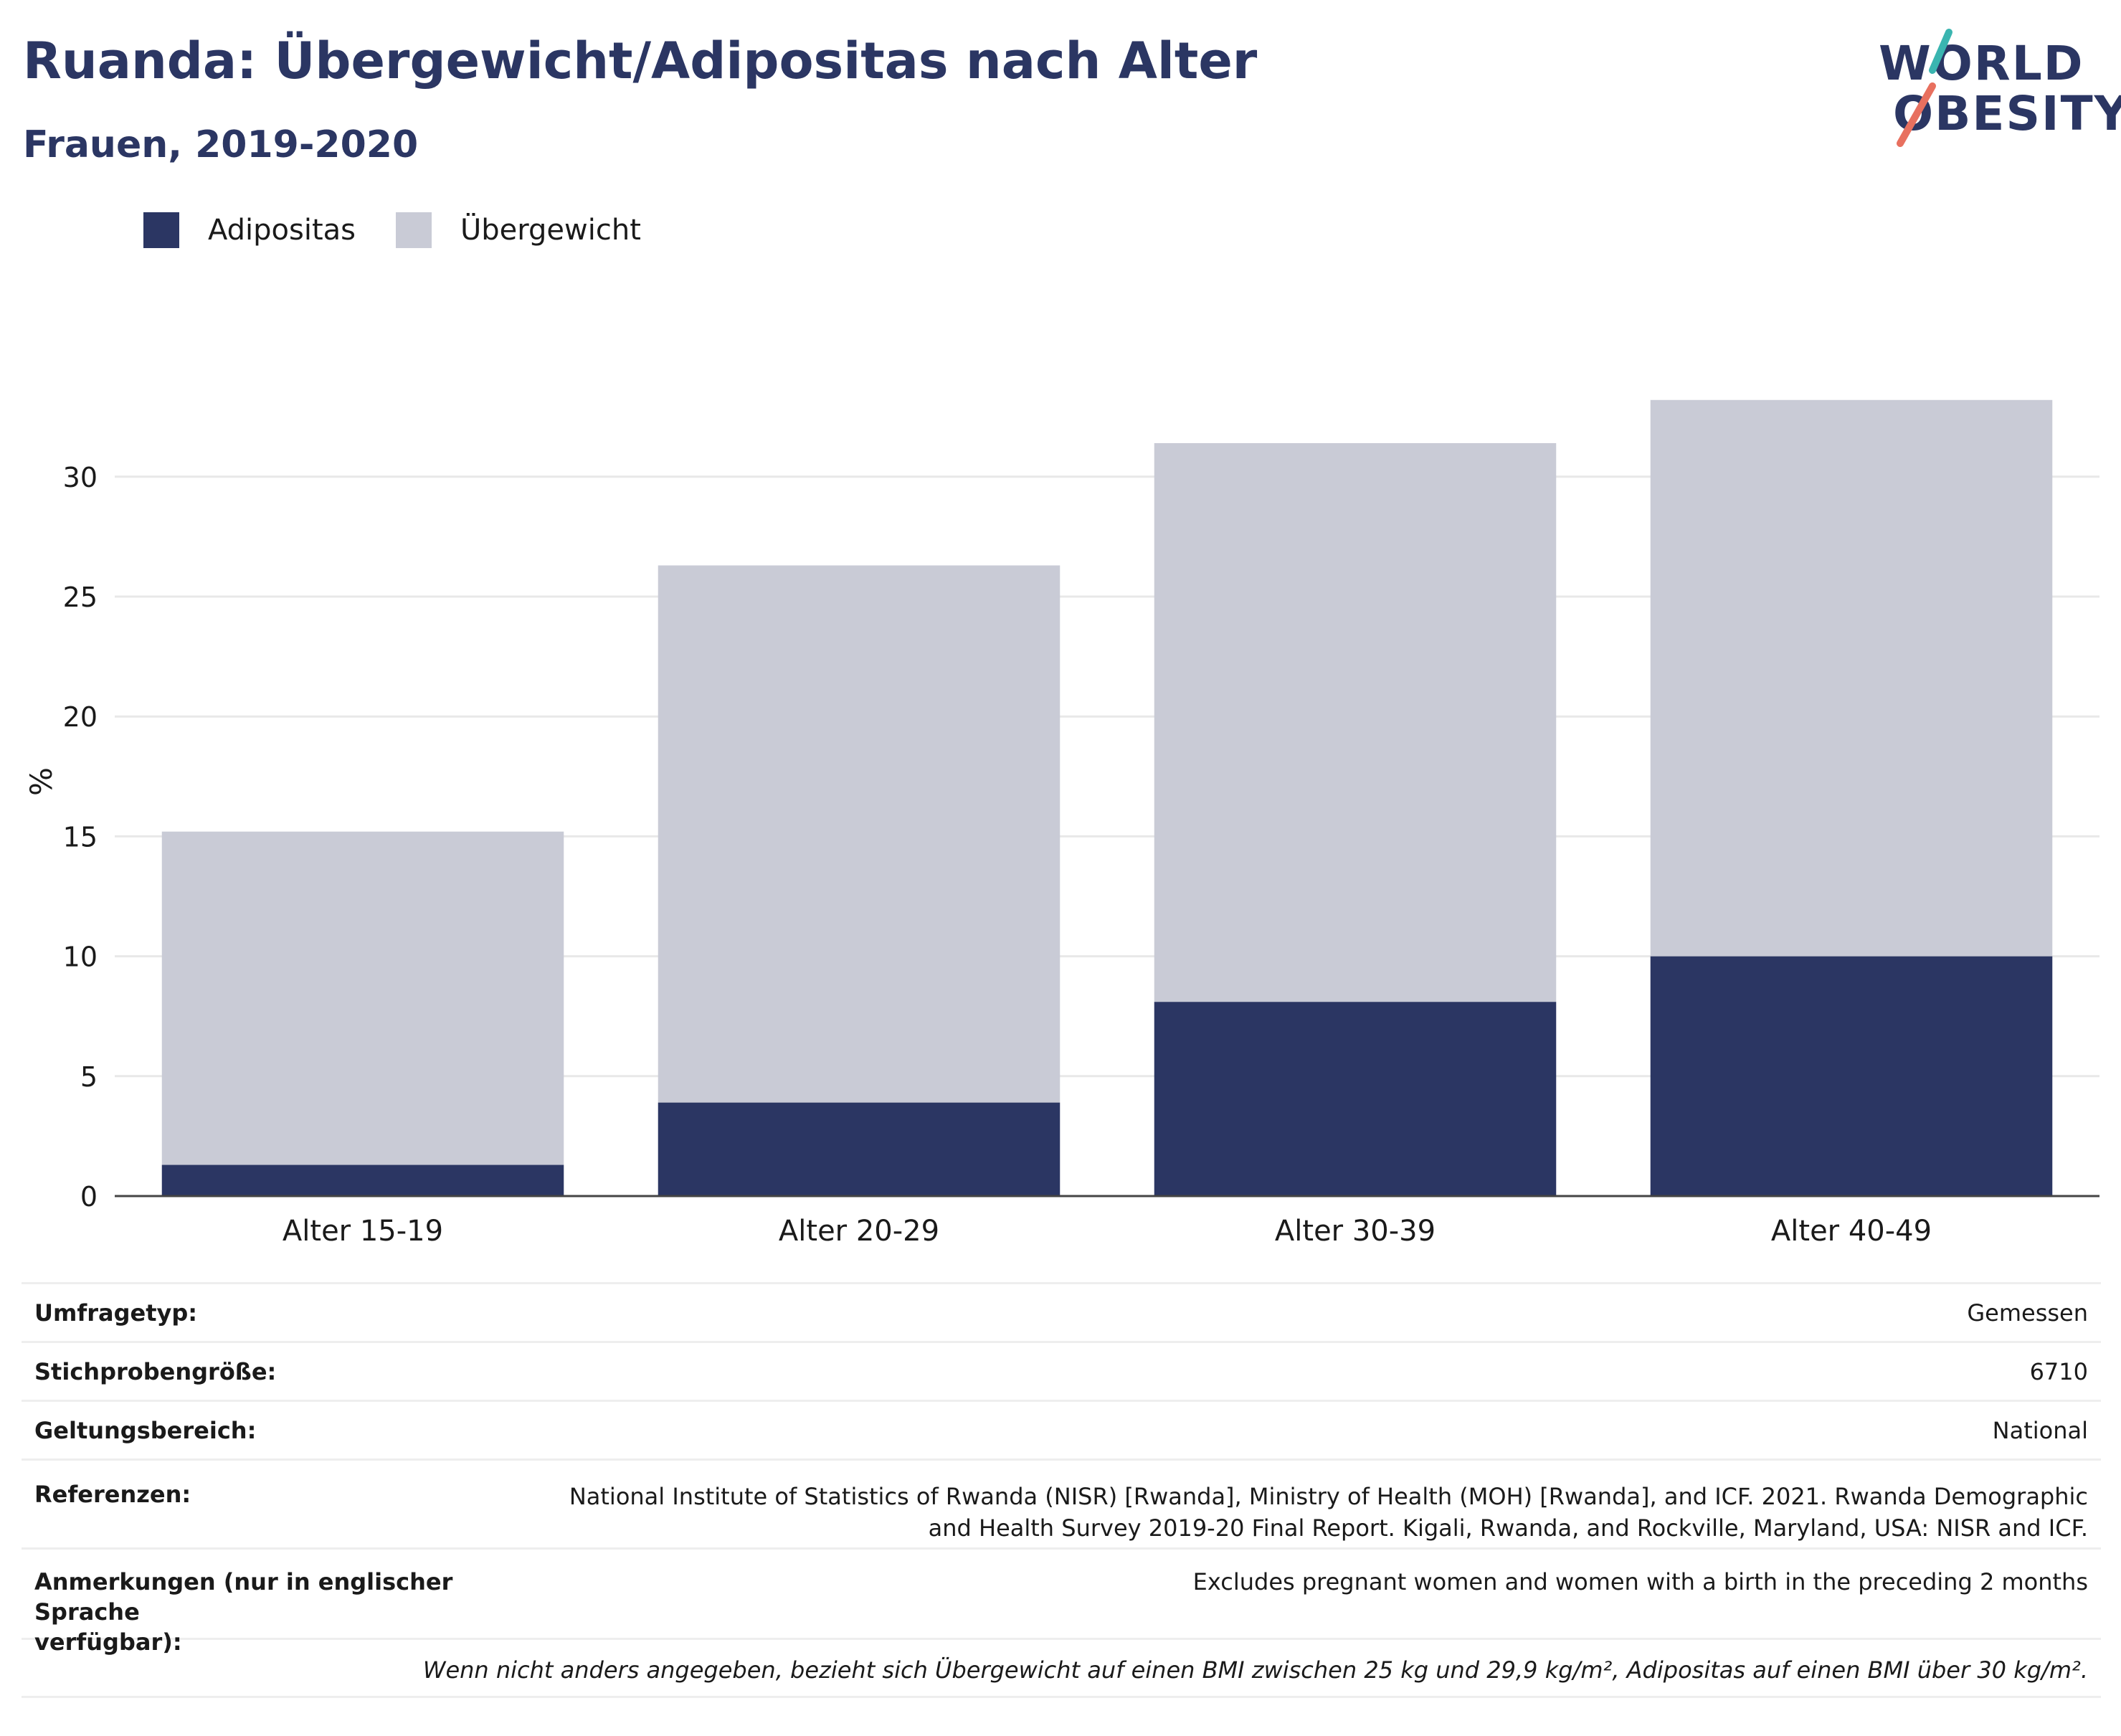  Describe the element at coordinates (2058, 1371) in the screenshot. I see `info-value: 6710` at that location.